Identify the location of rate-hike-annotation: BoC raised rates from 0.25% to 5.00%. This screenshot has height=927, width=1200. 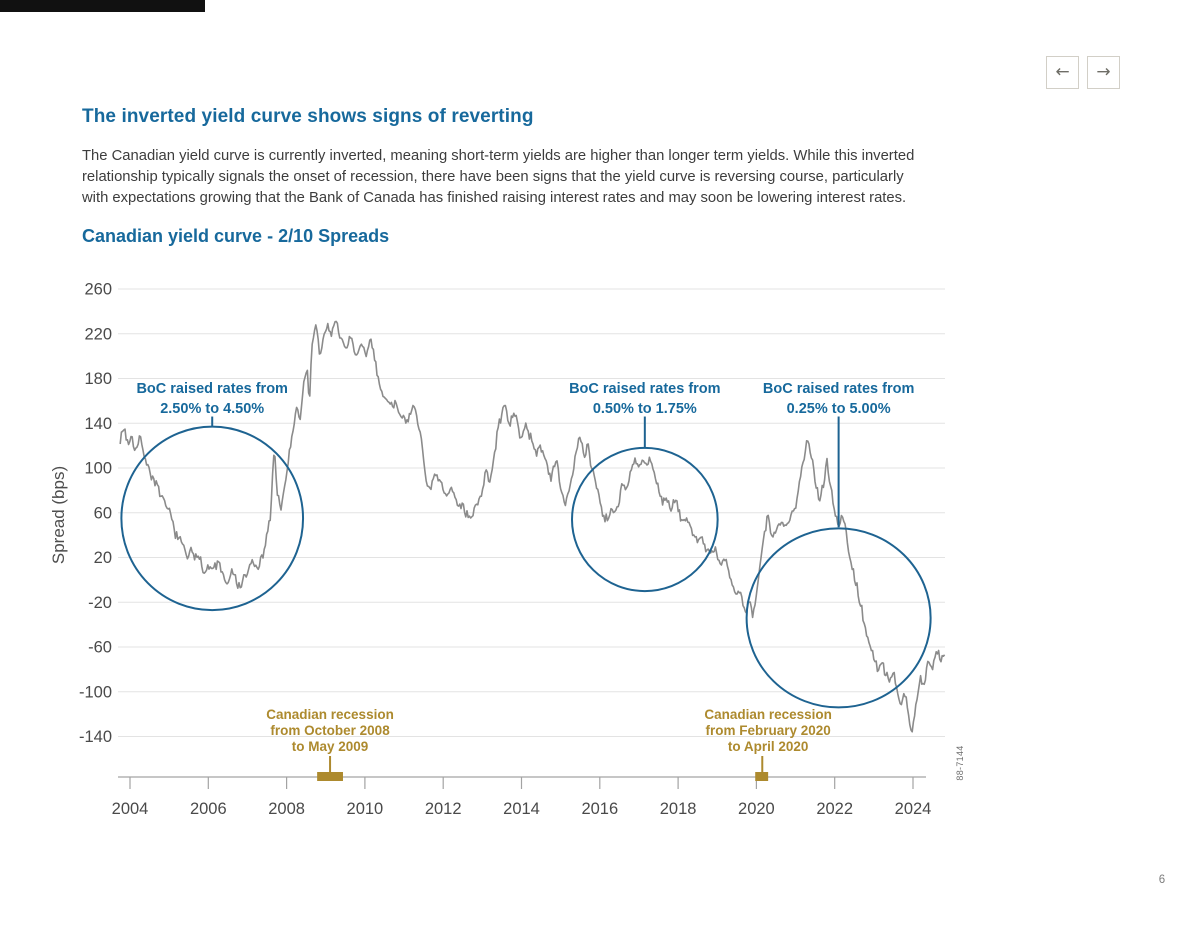
(838, 545).